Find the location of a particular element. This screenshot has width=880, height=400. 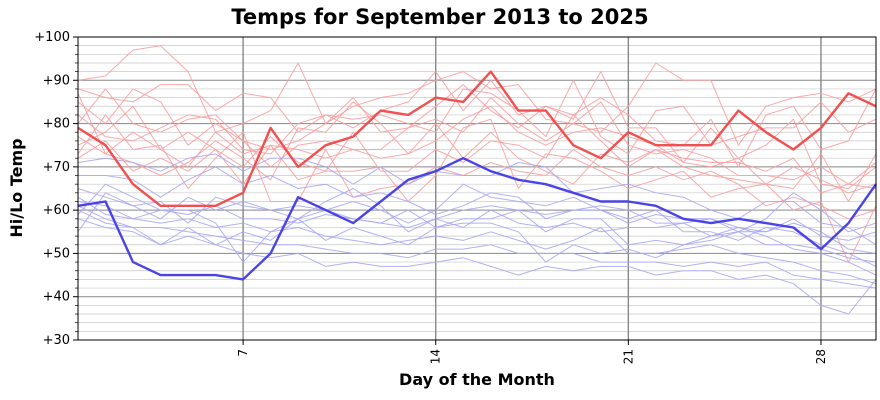

y-tick-label: +60 is located at coordinates (56, 210).